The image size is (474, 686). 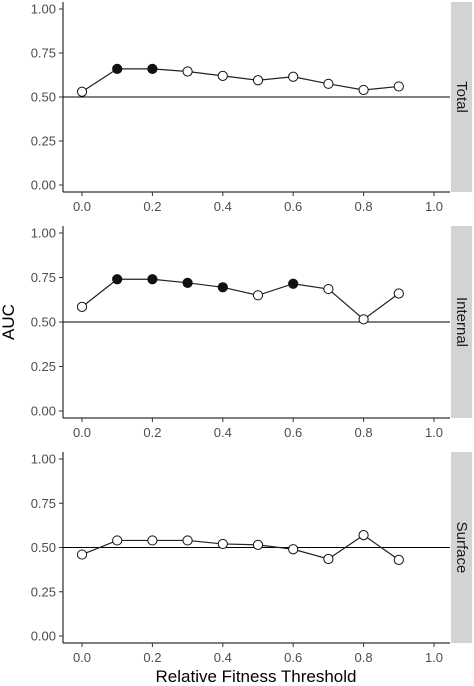 I want to click on x-axis-title: Relative Fitness Threshold, so click(x=256, y=676).